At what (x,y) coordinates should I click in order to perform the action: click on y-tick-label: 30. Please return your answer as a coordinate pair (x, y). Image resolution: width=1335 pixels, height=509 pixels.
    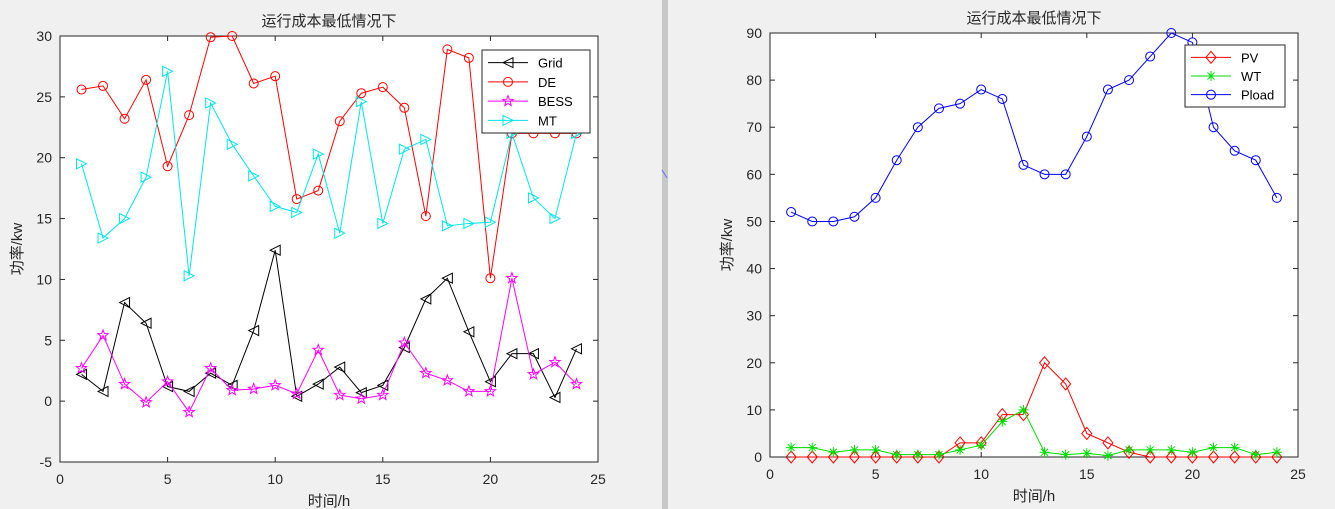
    Looking at the image, I should click on (44, 36).